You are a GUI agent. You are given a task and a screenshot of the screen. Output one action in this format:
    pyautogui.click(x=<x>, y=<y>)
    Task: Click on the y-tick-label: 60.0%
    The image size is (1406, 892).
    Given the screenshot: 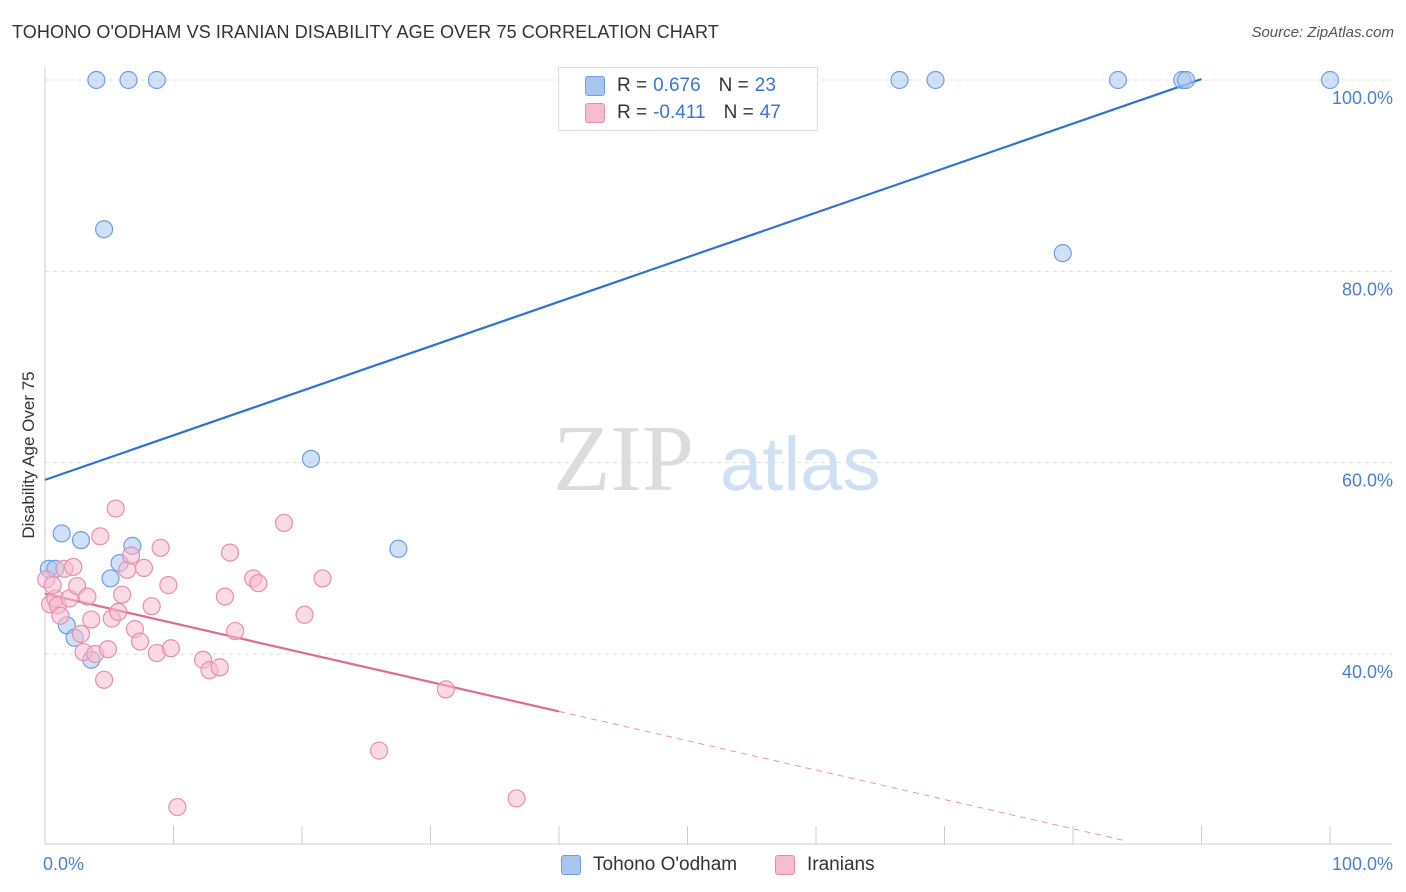 What is the action you would take?
    pyautogui.click(x=1367, y=481)
    